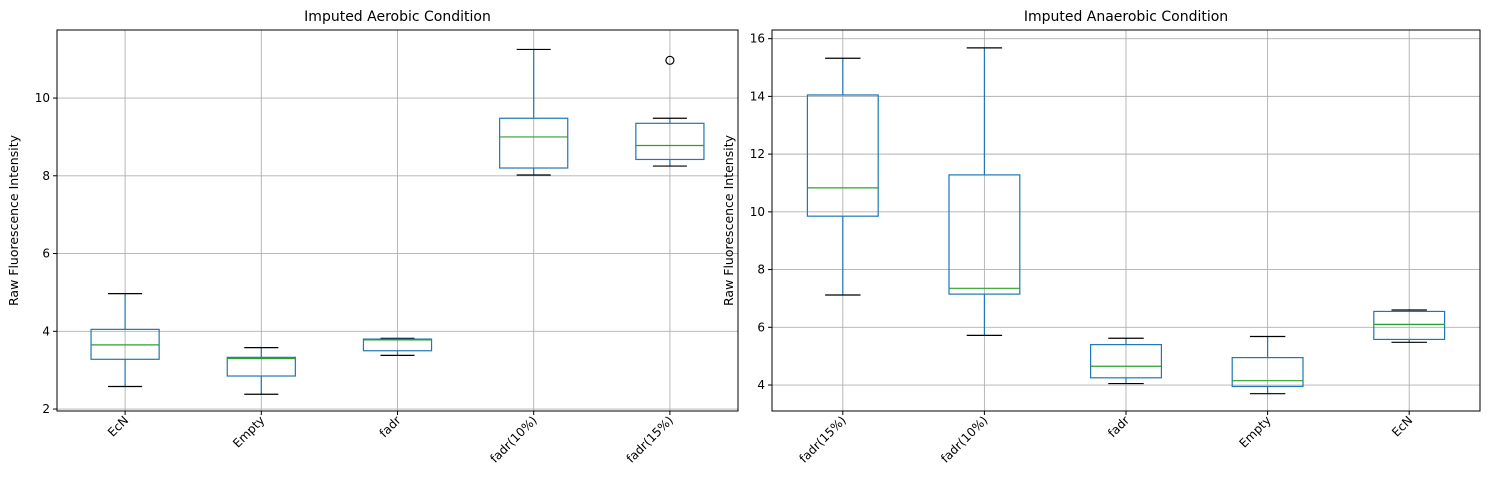 The height and width of the screenshot is (490, 1489). What do you see at coordinates (46, 409) in the screenshot?
I see `y-tick-label: 2` at bounding box center [46, 409].